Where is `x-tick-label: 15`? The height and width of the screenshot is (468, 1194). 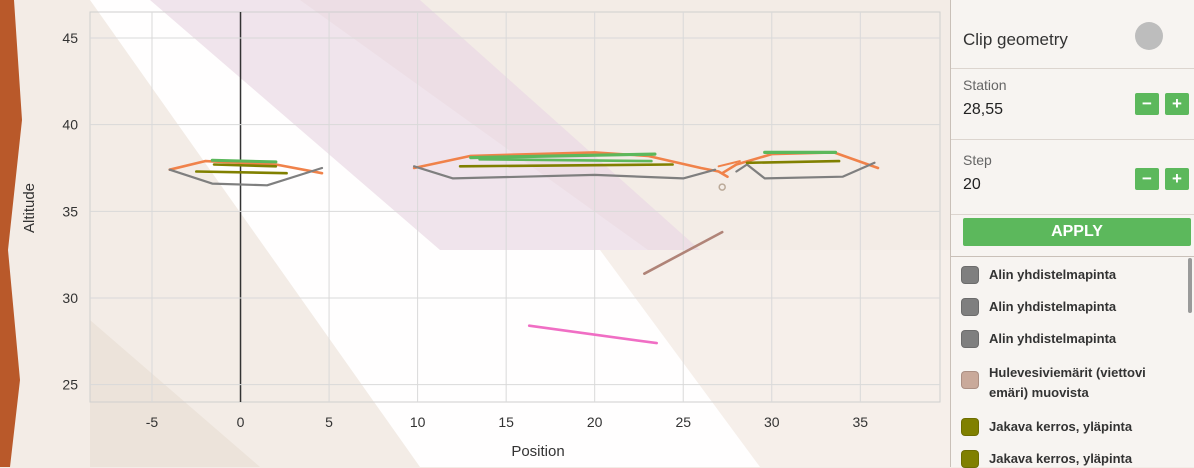
x-tick-label: 15 is located at coordinates (506, 422).